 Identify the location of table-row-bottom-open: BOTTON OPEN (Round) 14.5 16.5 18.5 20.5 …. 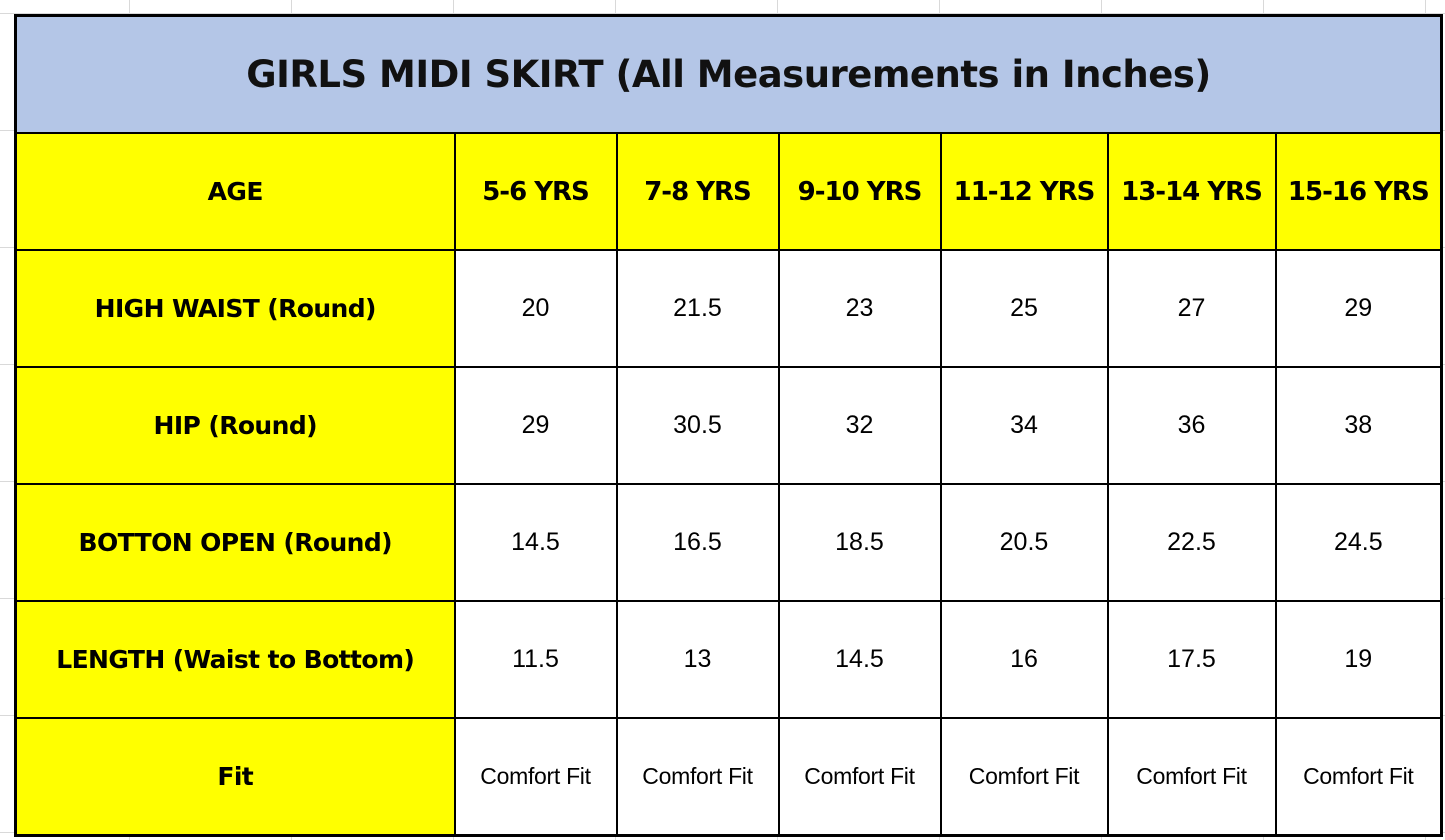
(728, 542).